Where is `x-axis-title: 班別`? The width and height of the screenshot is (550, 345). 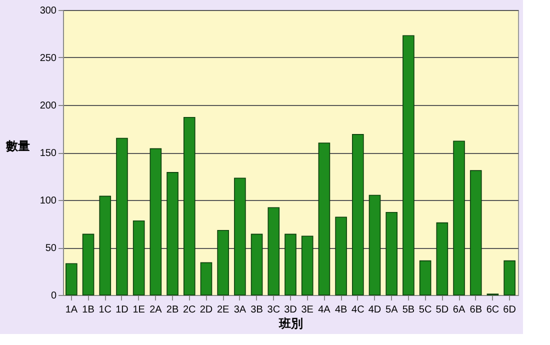 x-axis-title: 班別 is located at coordinates (290, 323).